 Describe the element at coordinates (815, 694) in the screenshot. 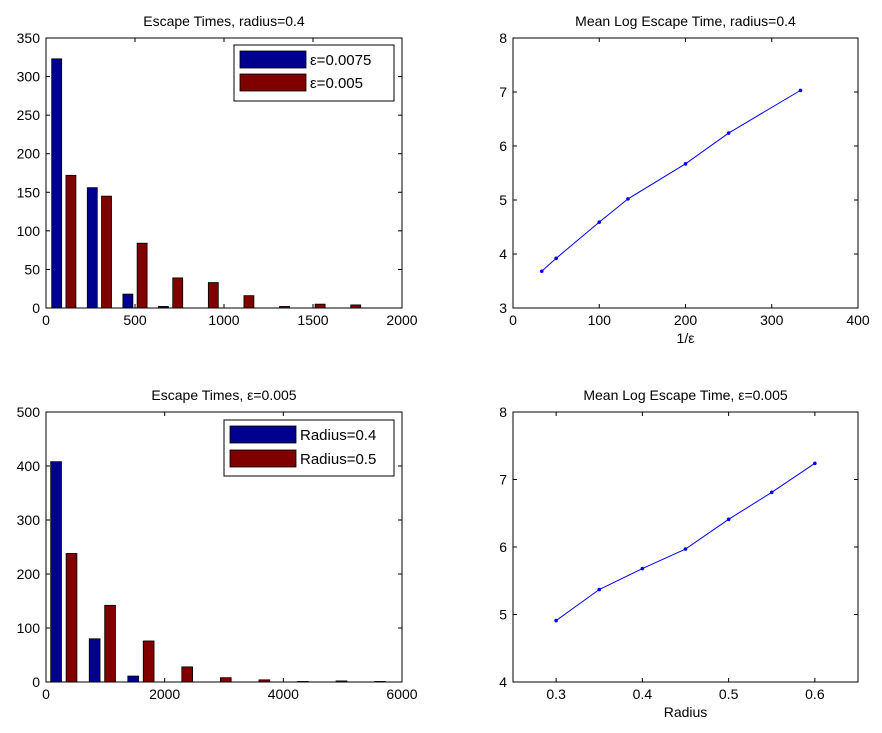

I see `x-tick-label: 0.6` at that location.